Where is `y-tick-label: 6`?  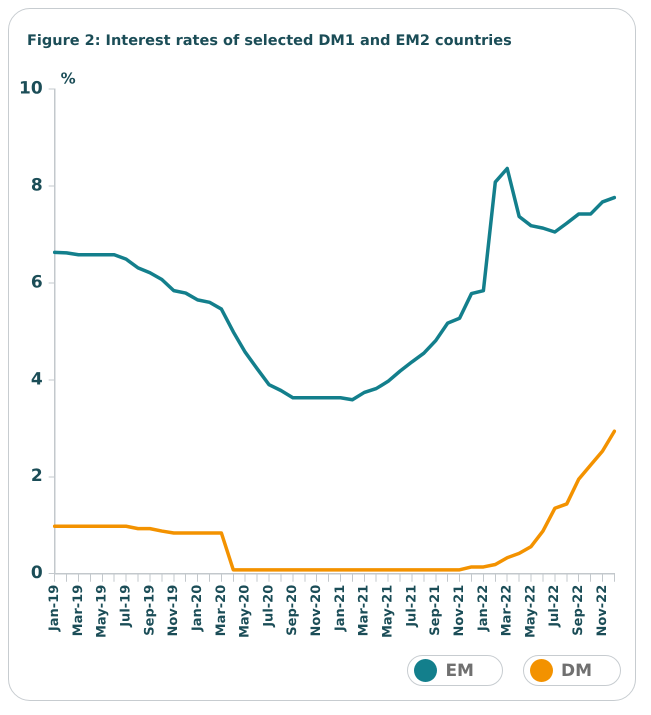 y-tick-label: 6 is located at coordinates (36, 282).